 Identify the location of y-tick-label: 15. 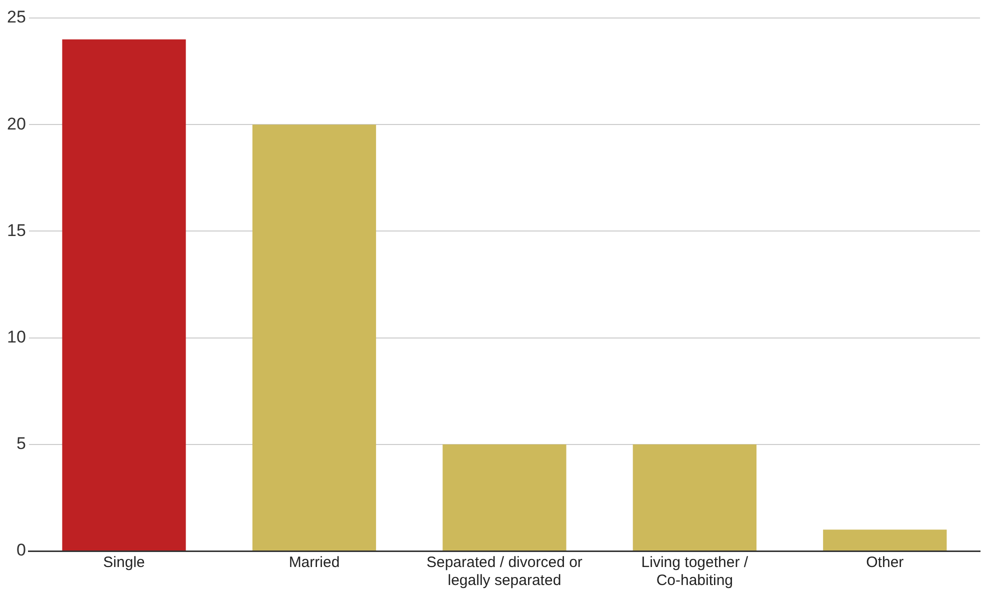
(16, 230).